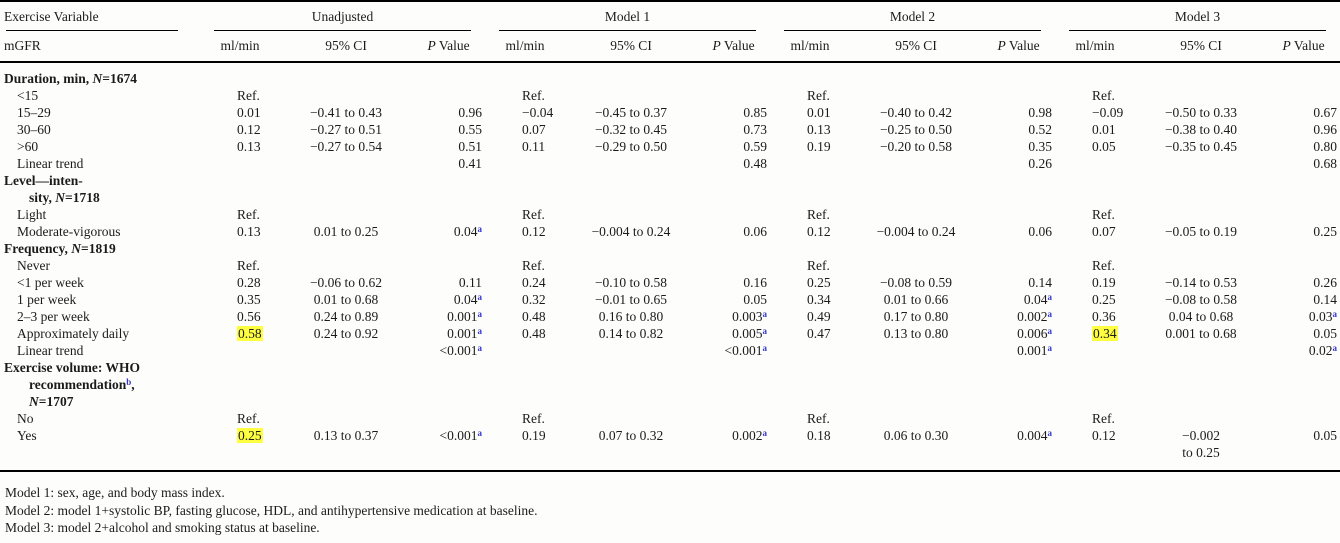  What do you see at coordinates (916, 146) in the screenshot?
I see `ci-cell: −0.20 to 0.58` at bounding box center [916, 146].